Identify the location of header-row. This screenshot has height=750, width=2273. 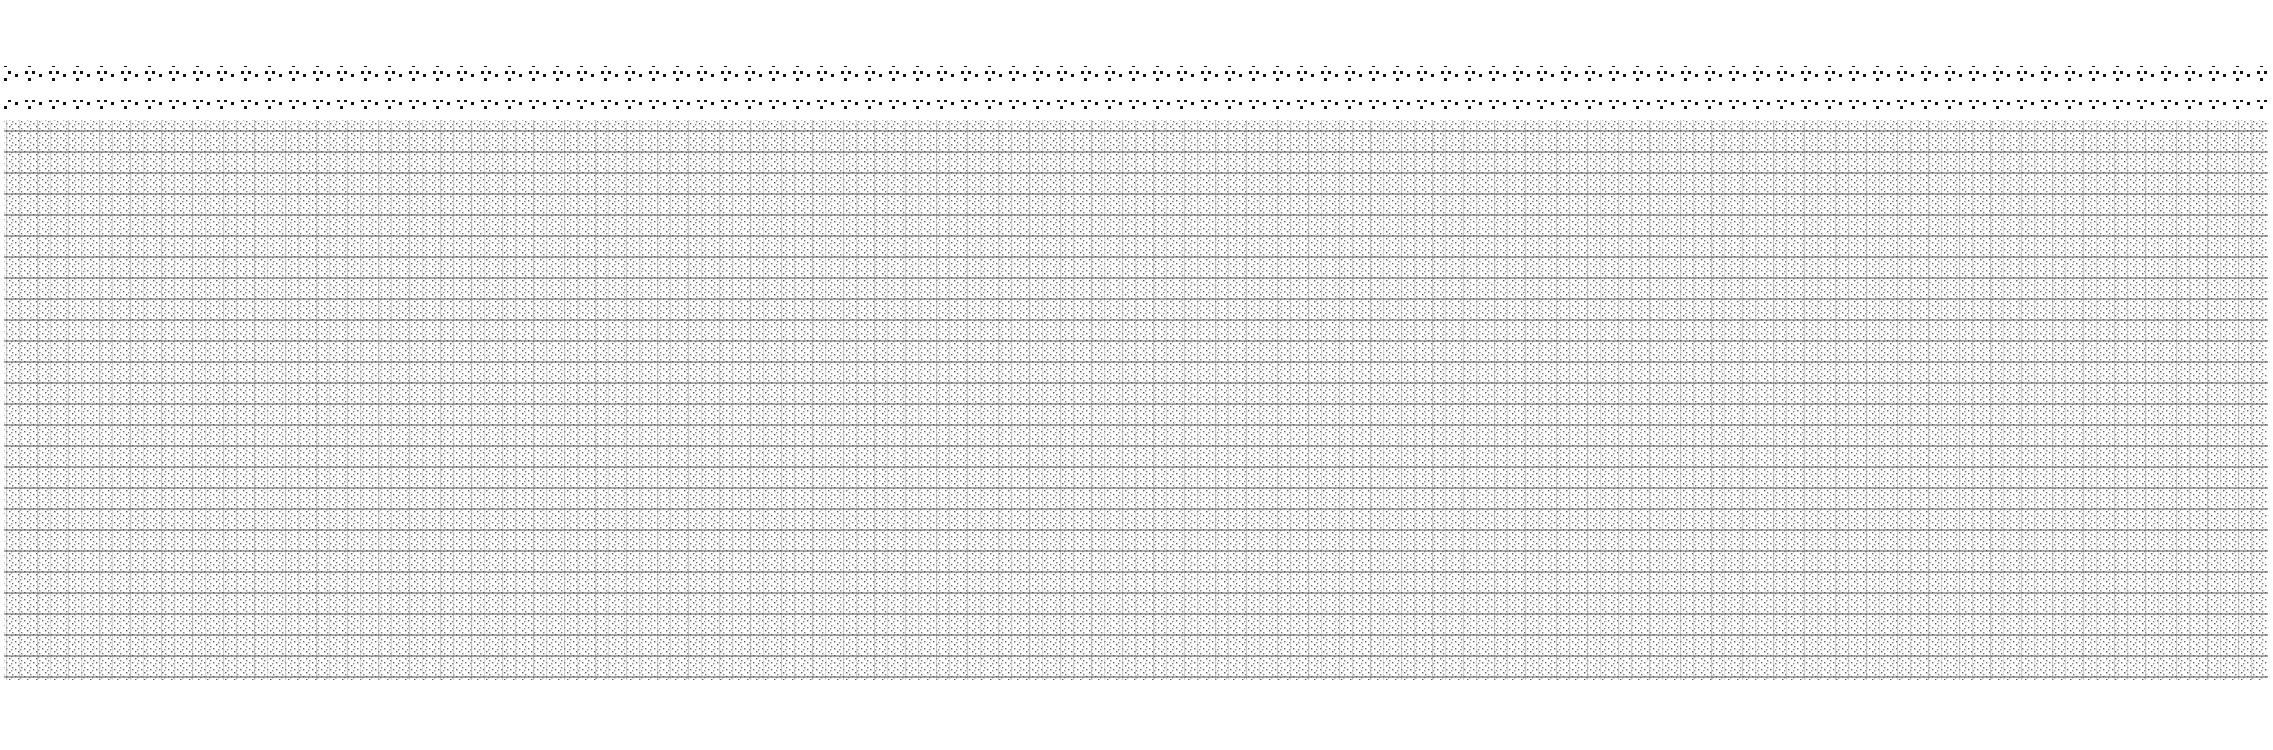
(1136, 89).